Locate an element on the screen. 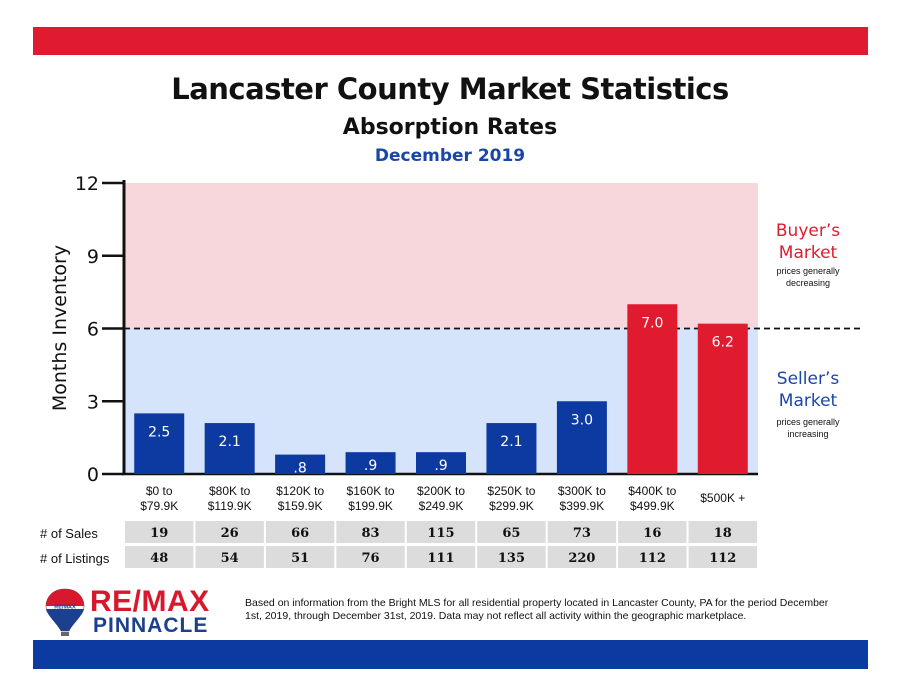 The height and width of the screenshot is (695, 900). sales-value: 115 is located at coordinates (440, 533).